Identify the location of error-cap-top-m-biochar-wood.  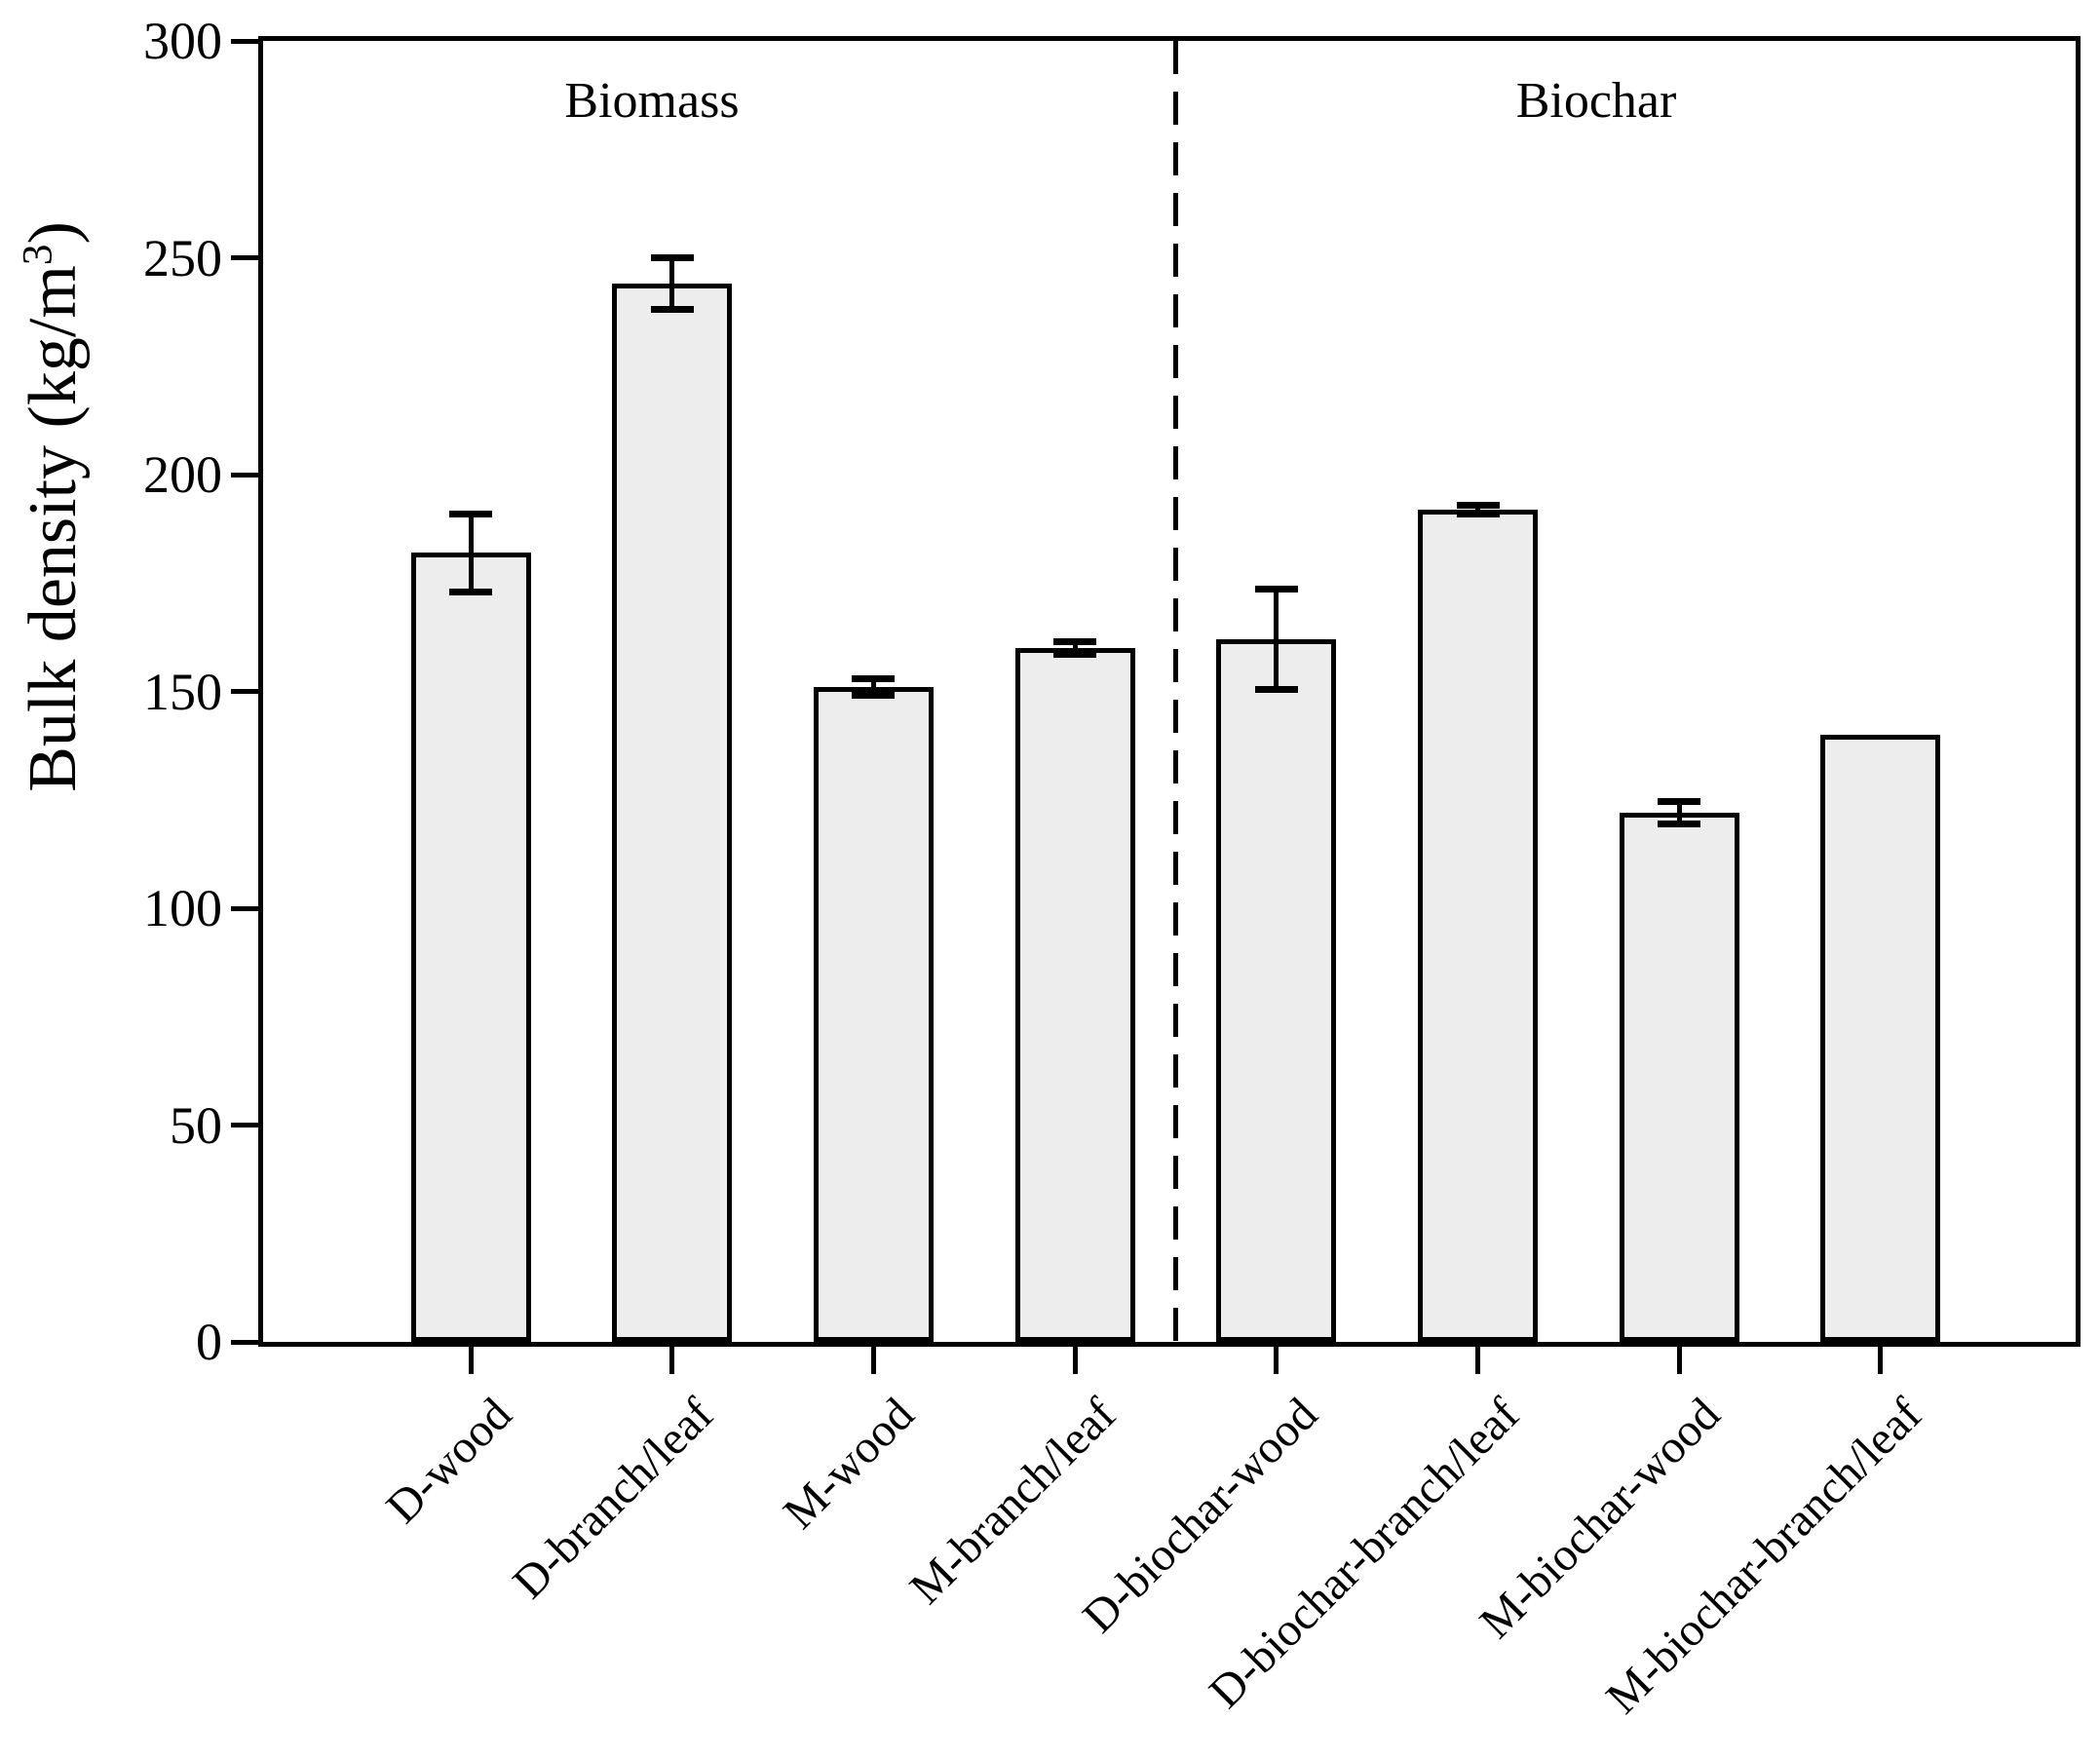
(1679, 802).